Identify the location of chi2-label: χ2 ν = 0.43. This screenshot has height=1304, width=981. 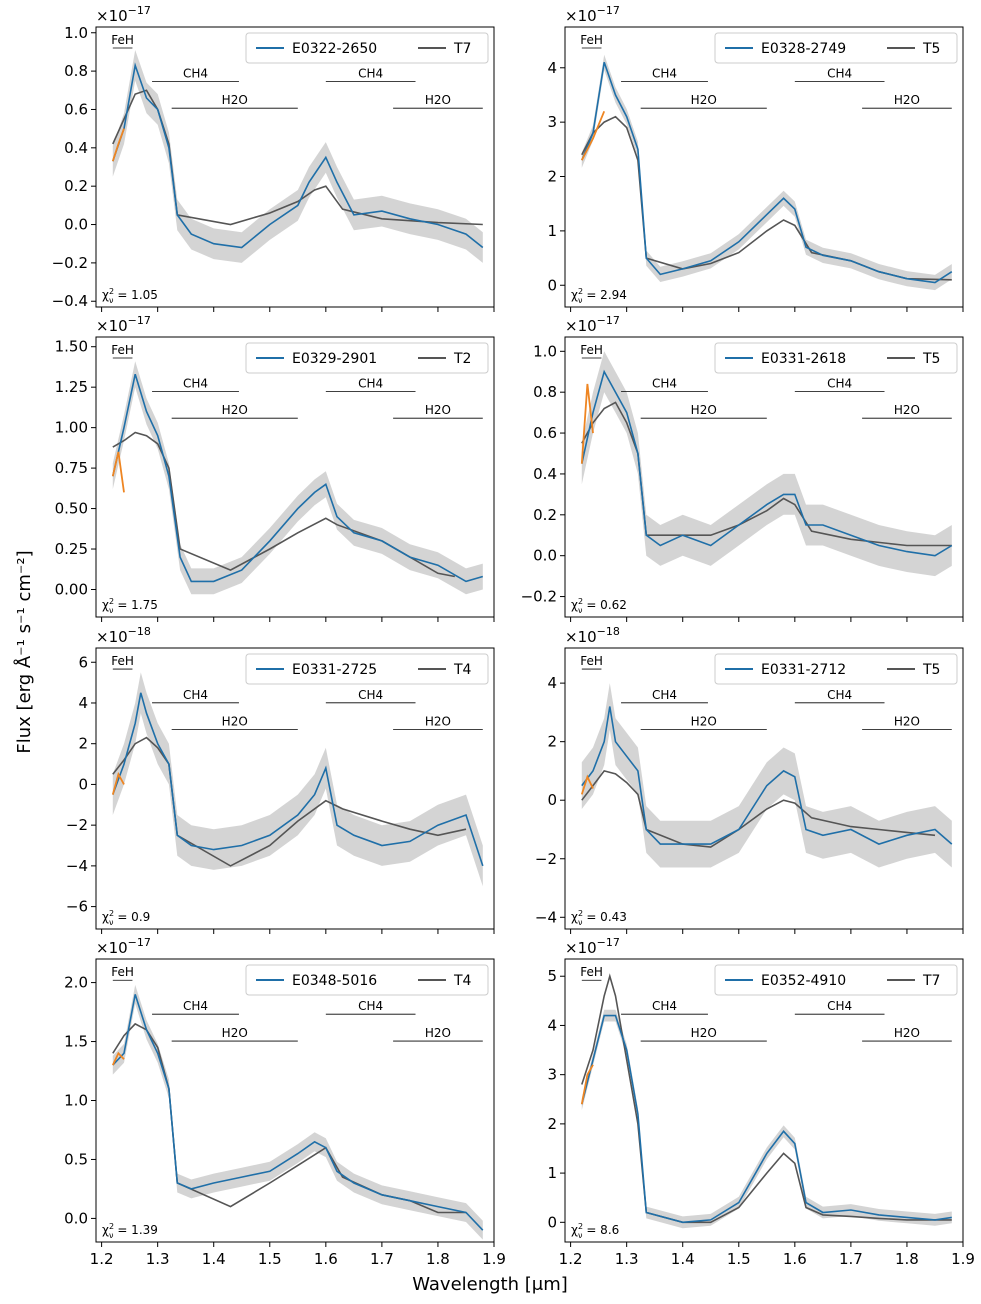
(599, 918).